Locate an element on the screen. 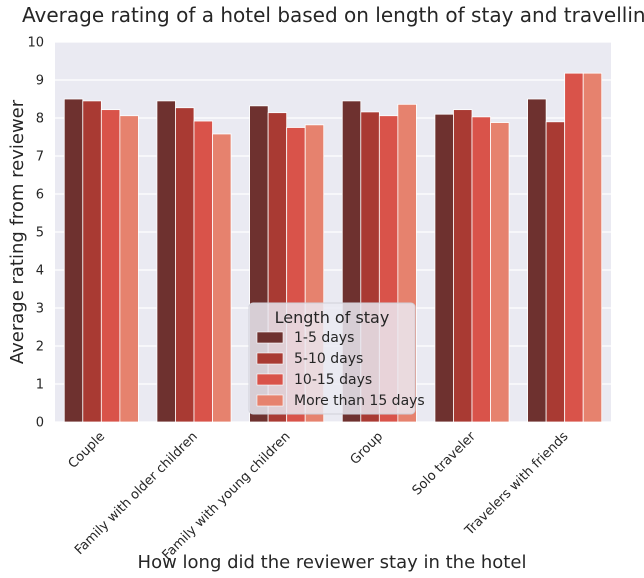 The width and height of the screenshot is (644, 578). legend-label: More than 15 days is located at coordinates (359, 401).